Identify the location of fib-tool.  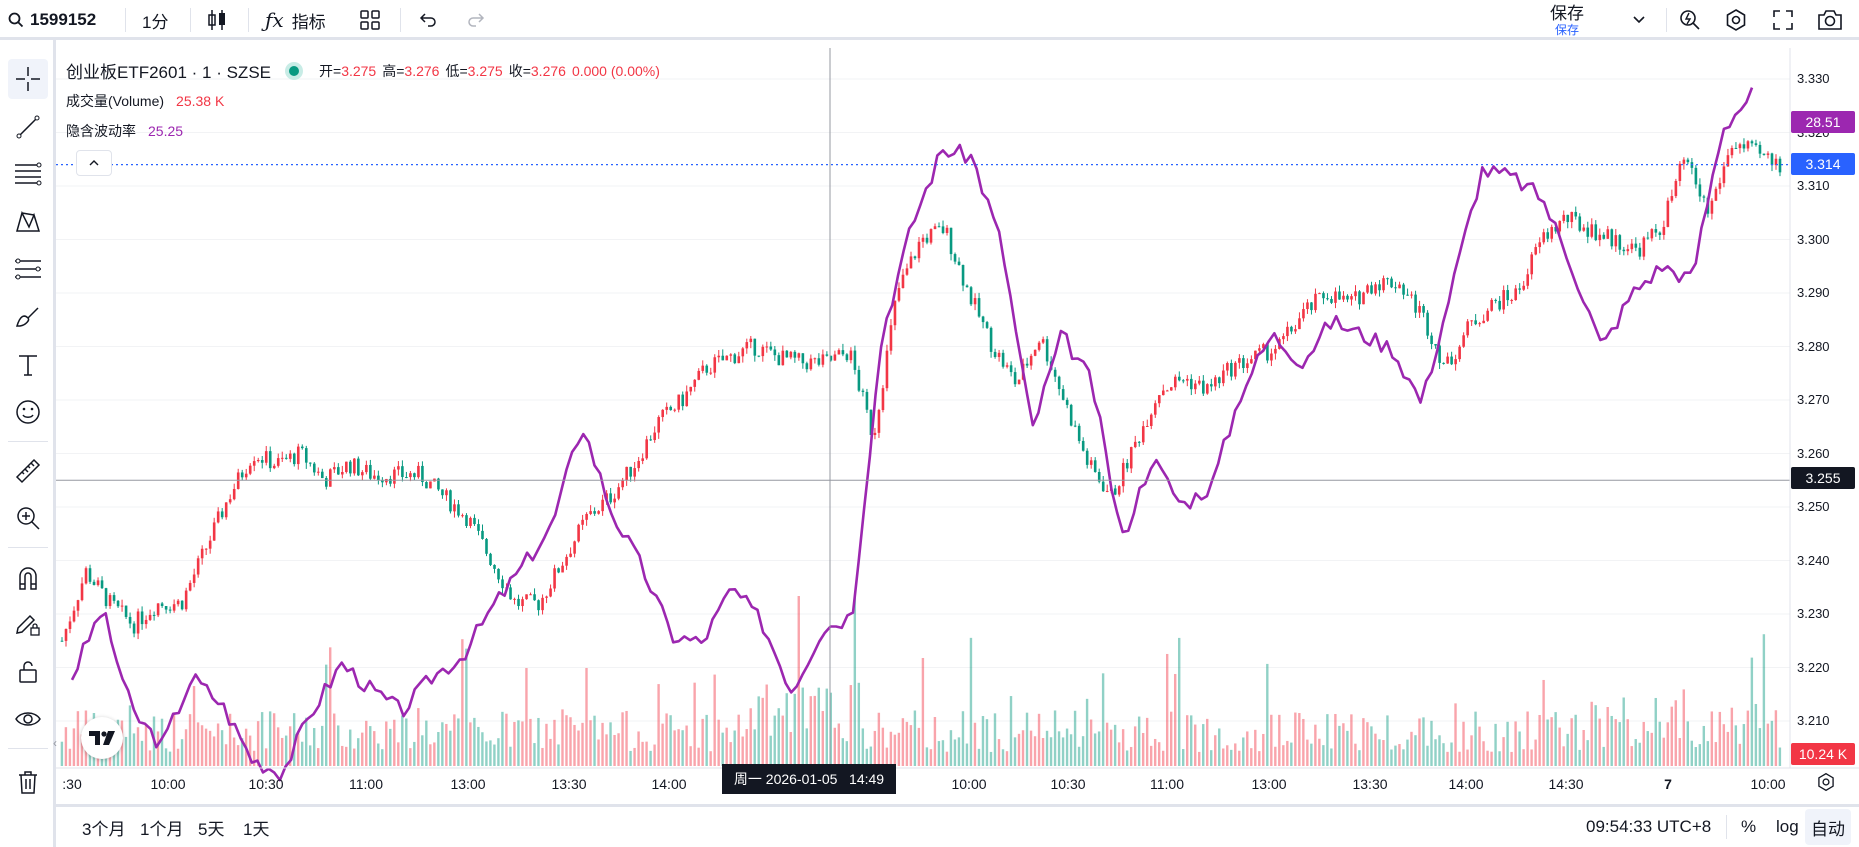
(28, 174).